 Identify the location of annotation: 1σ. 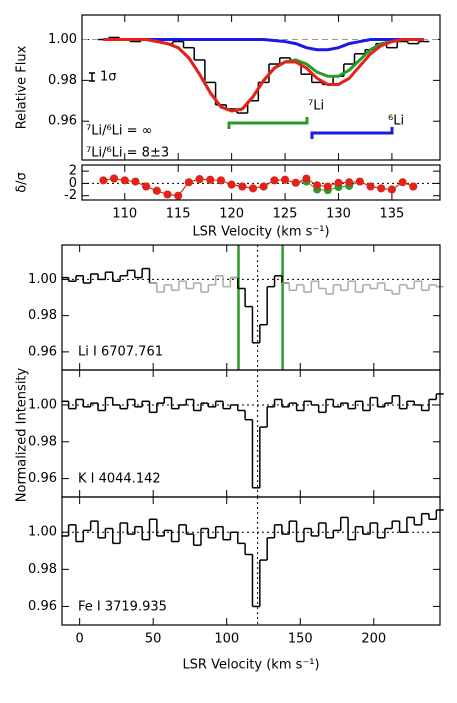
(108, 77).